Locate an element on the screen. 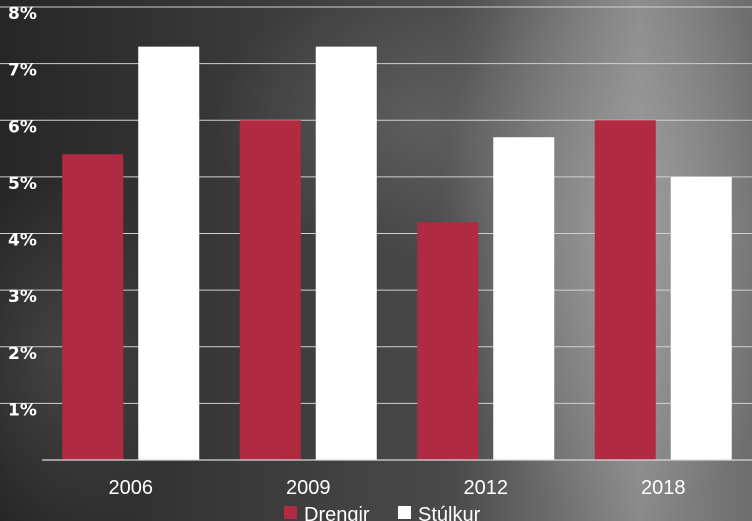 This screenshot has width=752, height=521. bar-drengir-2009 is located at coordinates (270, 290).